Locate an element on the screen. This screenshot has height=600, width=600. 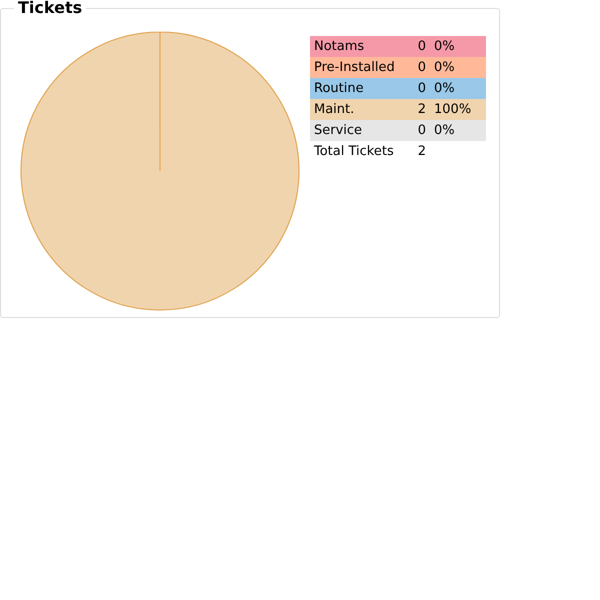
category-label: Routine is located at coordinates (339, 88).